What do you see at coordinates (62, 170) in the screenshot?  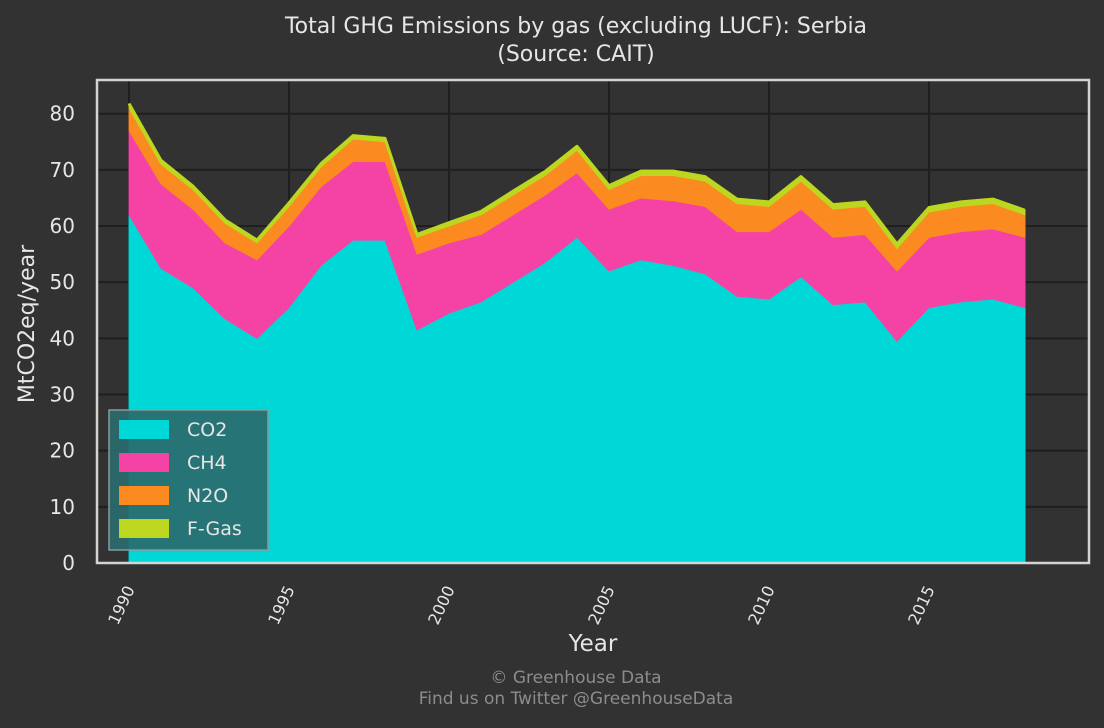 I see `y-tick-label-70: 70` at bounding box center [62, 170].